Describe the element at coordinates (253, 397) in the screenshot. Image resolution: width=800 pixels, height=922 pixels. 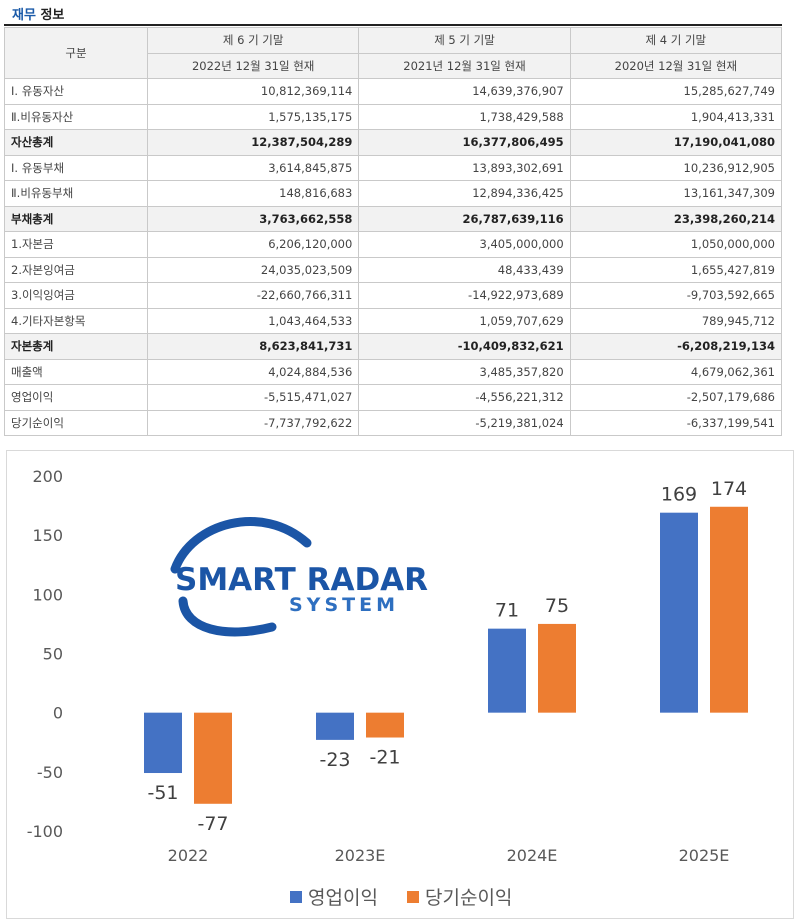
I see `row-value: -5,515,471,027` at that location.